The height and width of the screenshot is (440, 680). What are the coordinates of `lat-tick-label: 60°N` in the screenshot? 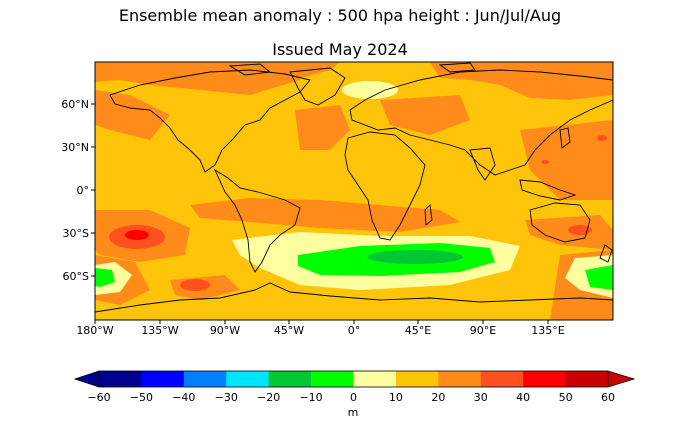 It's located at (75, 104).